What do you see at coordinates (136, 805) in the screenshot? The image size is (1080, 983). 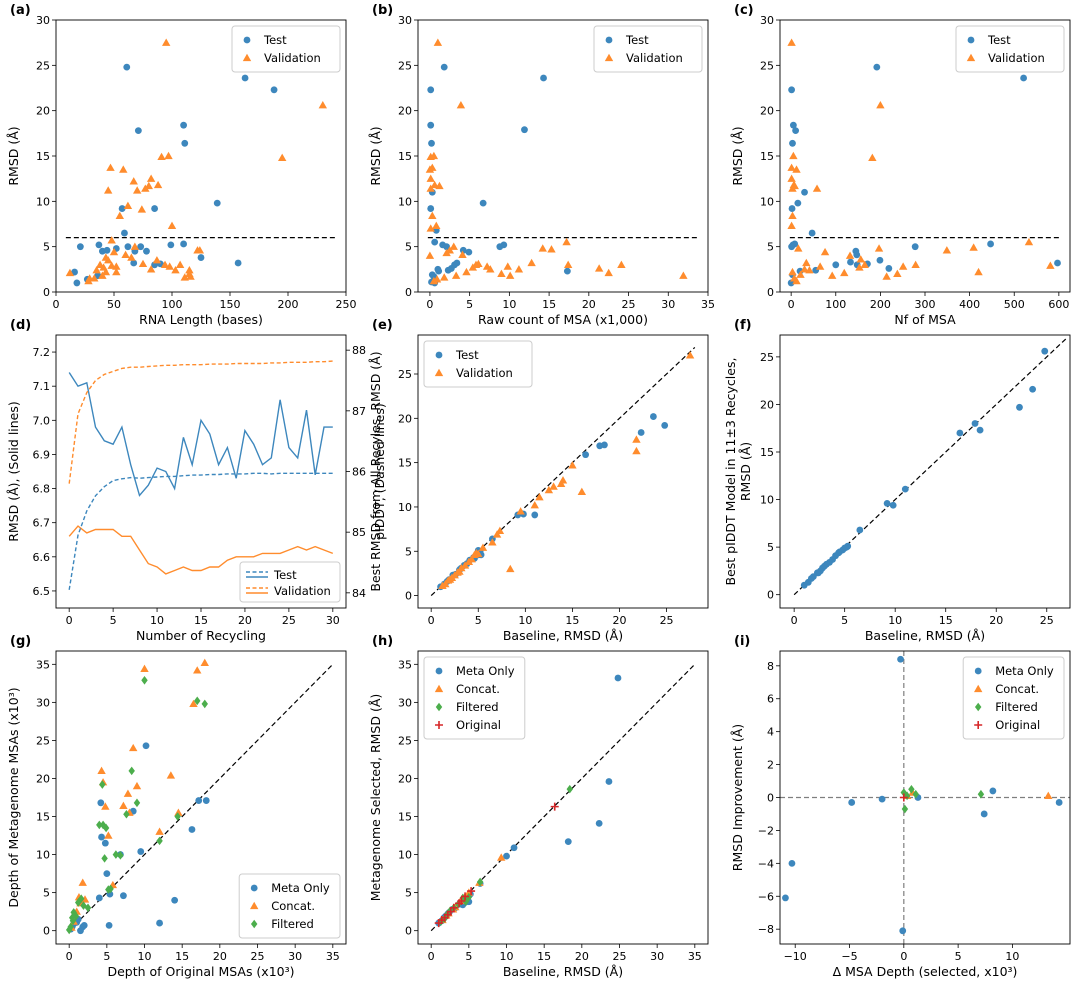 I see `series-filtered` at bounding box center [136, 805].